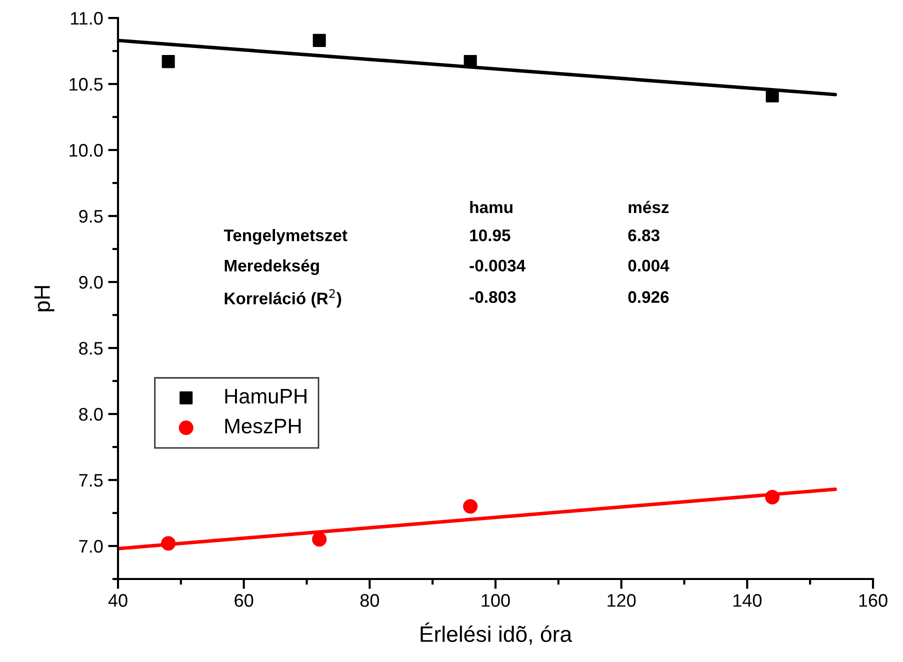 This screenshot has height=662, width=903. I want to click on annotation: 0.004, so click(649, 266).